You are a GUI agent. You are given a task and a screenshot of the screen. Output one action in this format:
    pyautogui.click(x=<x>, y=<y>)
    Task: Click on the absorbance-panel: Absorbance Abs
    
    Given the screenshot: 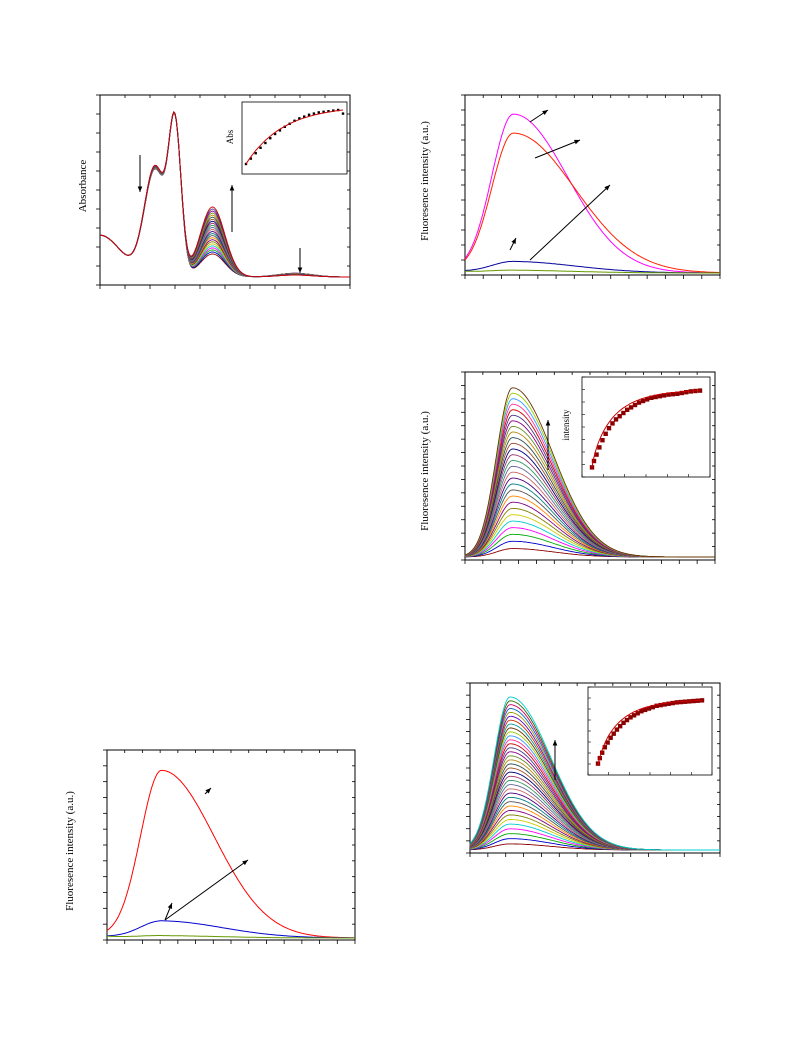 What is the action you would take?
    pyautogui.click(x=210, y=190)
    